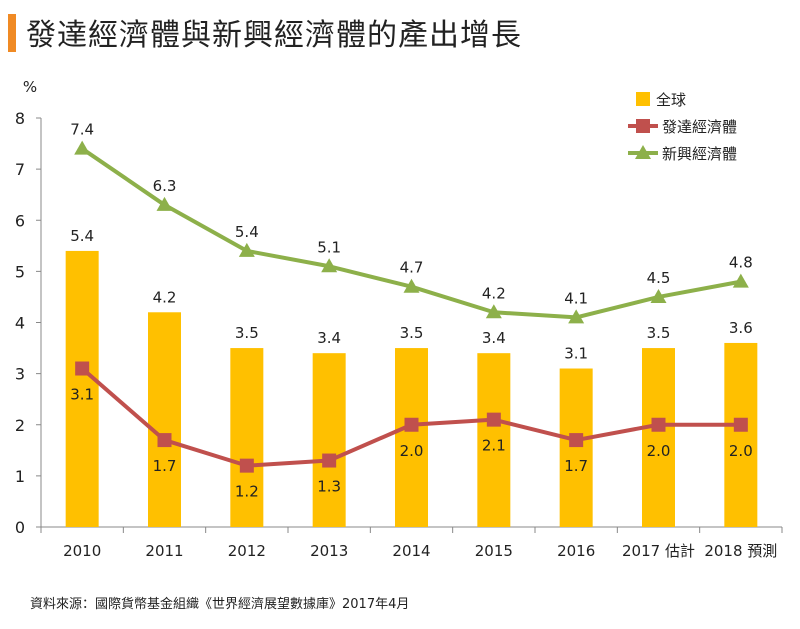 The width and height of the screenshot is (800, 629). What do you see at coordinates (82, 130) in the screenshot?
I see `point-label-emerging: 7.4` at bounding box center [82, 130].